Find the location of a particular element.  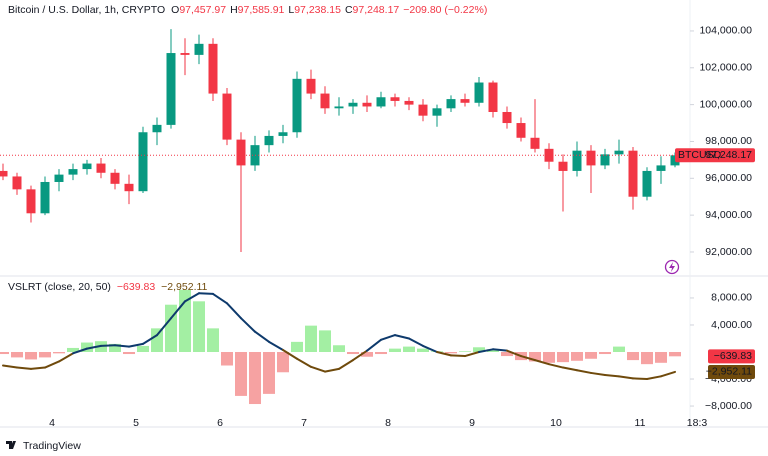

alert-bolt is located at coordinates (672, 267).